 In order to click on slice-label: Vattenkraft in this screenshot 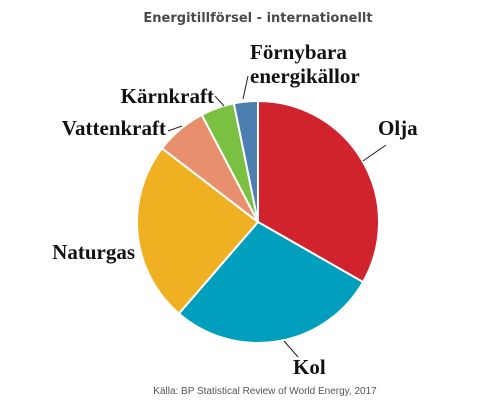, I will do `click(113, 128)`.